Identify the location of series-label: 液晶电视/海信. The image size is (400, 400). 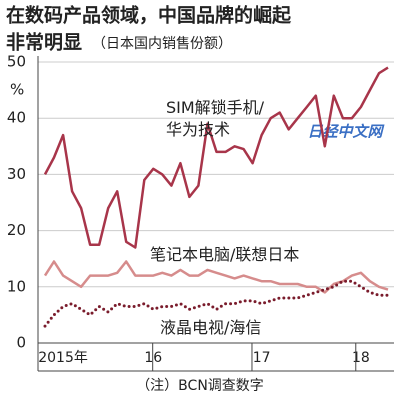
(211, 327).